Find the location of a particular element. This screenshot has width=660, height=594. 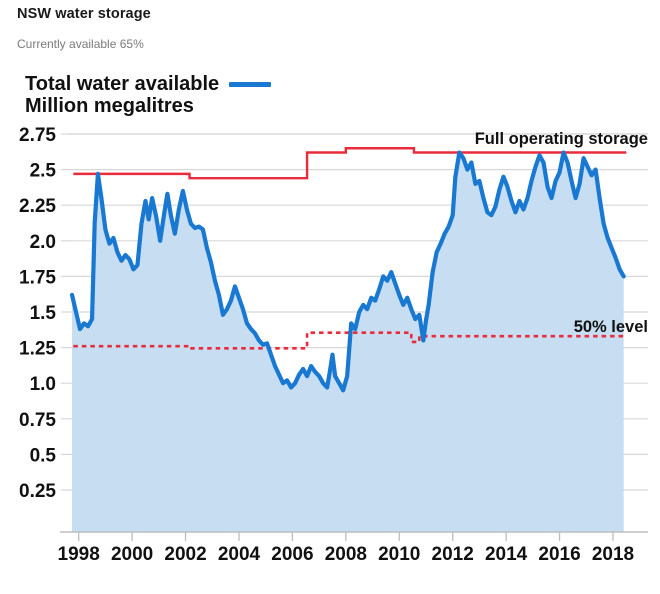

y-tick-label: 1.25 is located at coordinates (37, 349).